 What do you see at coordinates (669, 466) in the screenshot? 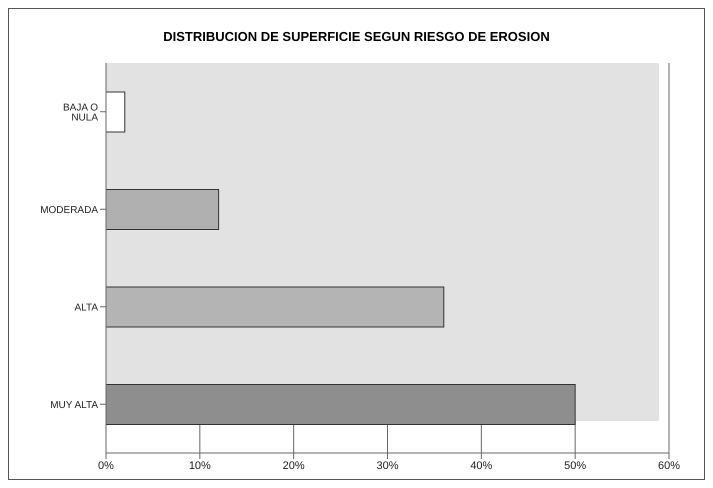
I see `x-tick-label: 60%` at bounding box center [669, 466].